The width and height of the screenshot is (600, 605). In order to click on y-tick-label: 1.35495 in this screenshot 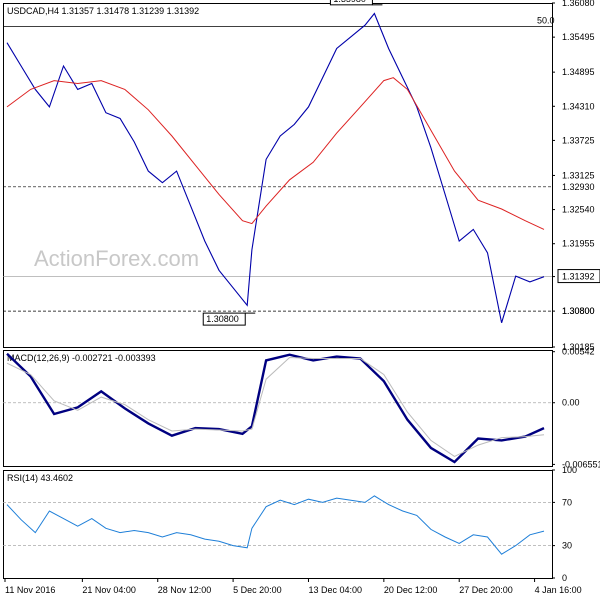, I will do `click(578, 37)`.